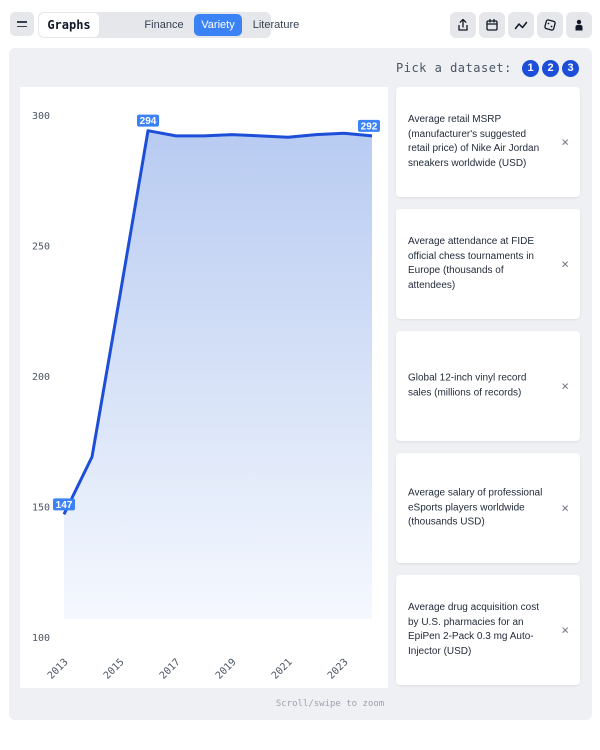  I want to click on x-tick-label: 2021, so click(282, 669).